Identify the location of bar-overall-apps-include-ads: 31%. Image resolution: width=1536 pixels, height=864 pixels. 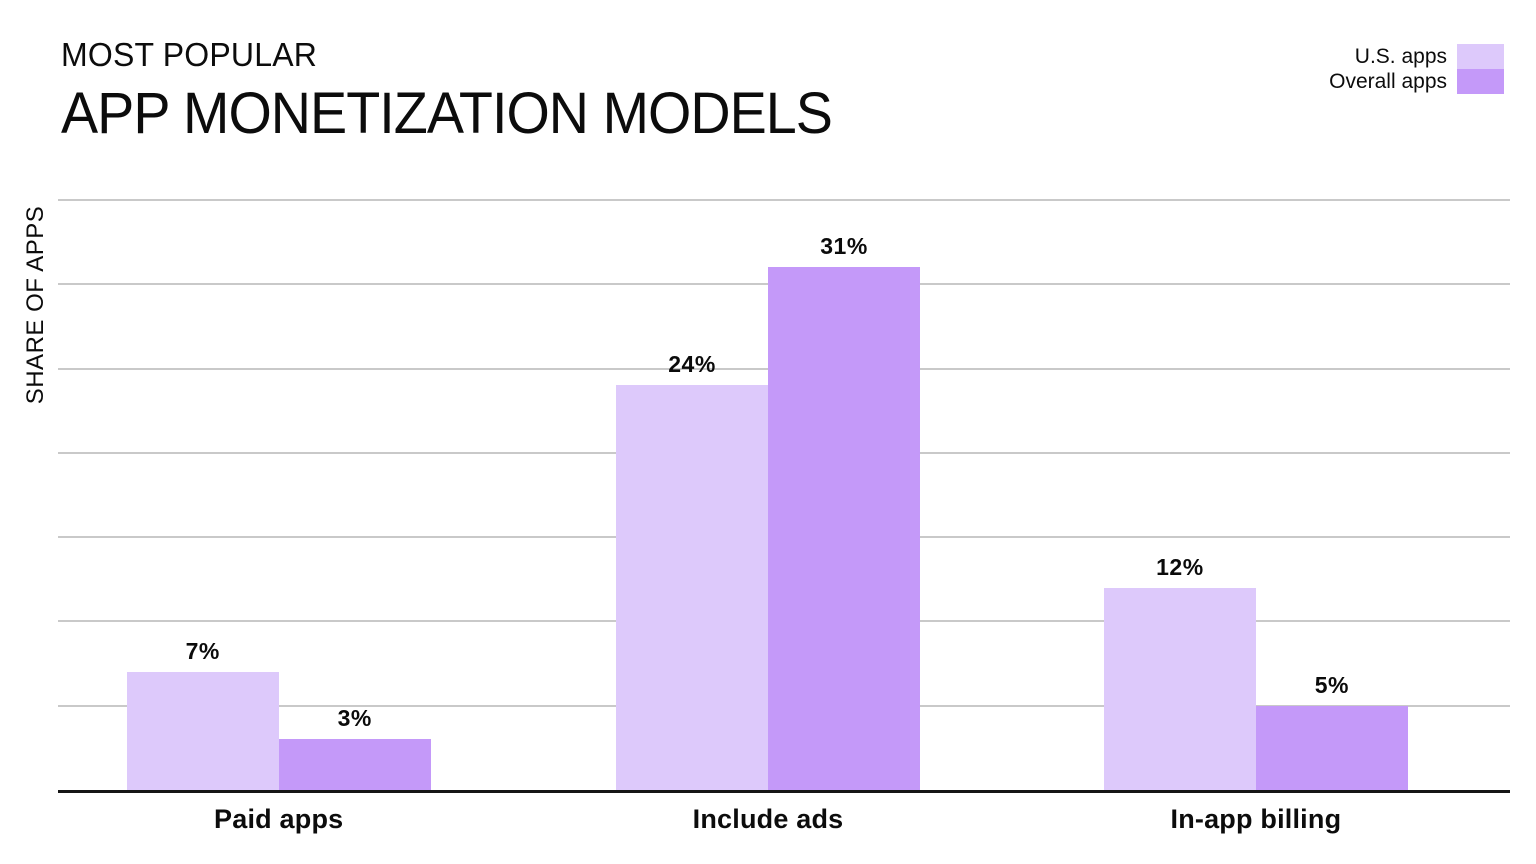
(844, 511).